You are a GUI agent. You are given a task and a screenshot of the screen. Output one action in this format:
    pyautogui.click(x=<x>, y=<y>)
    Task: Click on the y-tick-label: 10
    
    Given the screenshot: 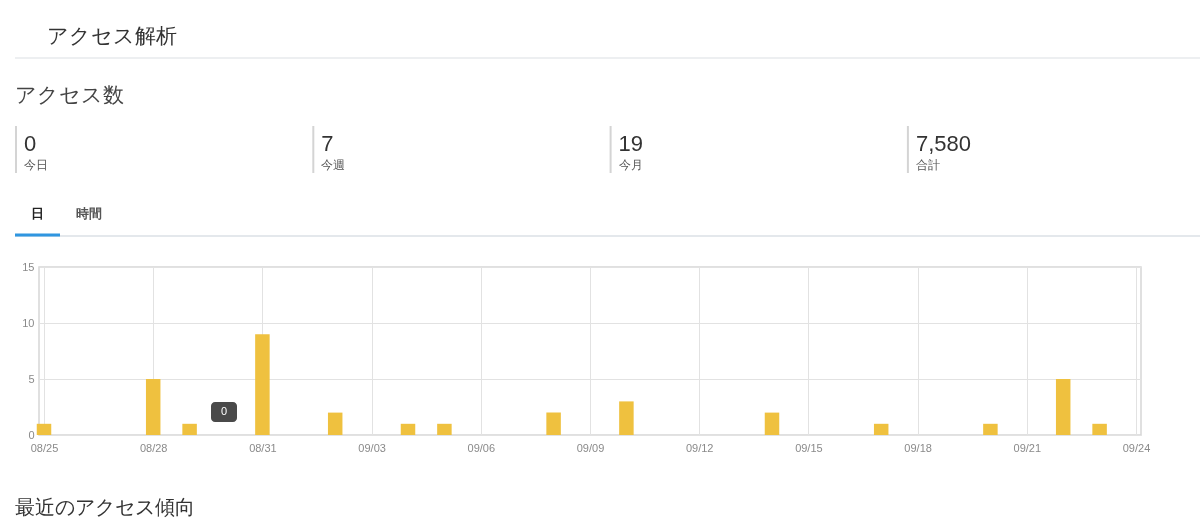 What is the action you would take?
    pyautogui.click(x=28, y=322)
    